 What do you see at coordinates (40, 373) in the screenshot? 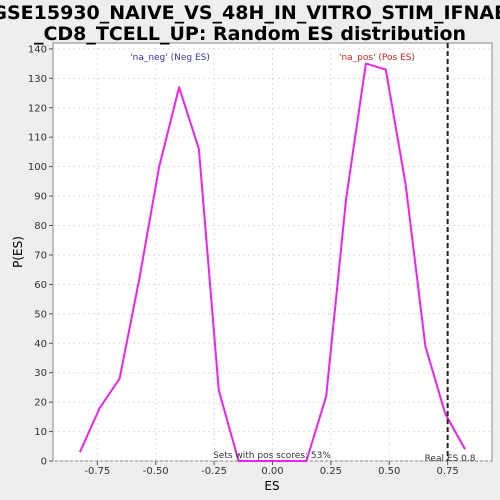
I see `y-tick-label: 30` at bounding box center [40, 373].